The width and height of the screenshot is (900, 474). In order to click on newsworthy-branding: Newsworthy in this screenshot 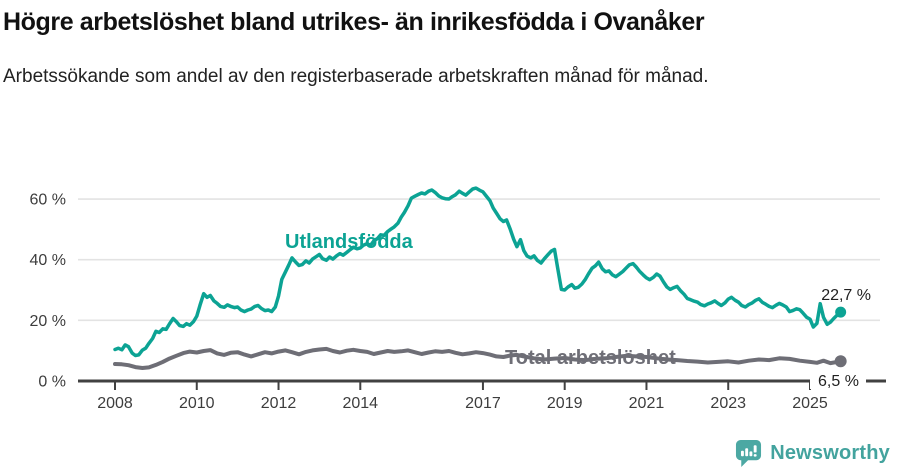, I will do `click(812, 453)`.